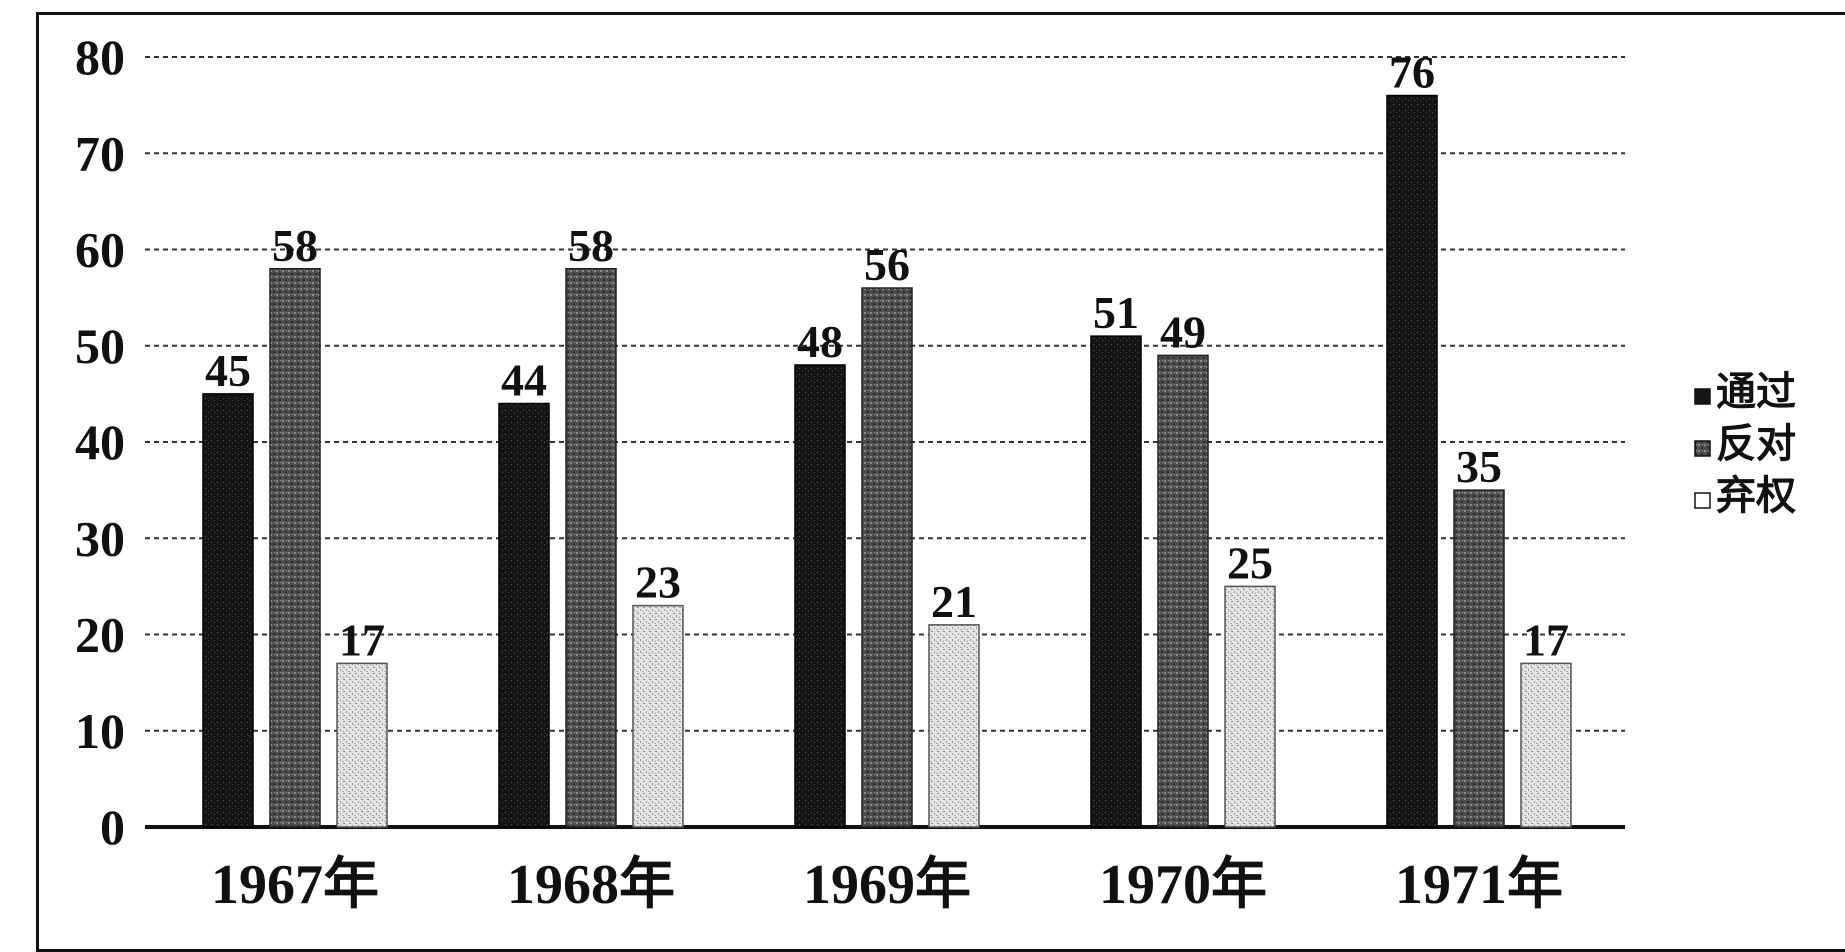 This screenshot has width=1845, height=952. Describe the element at coordinates (1116, 312) in the screenshot. I see `bar-value-label: 51` at that location.